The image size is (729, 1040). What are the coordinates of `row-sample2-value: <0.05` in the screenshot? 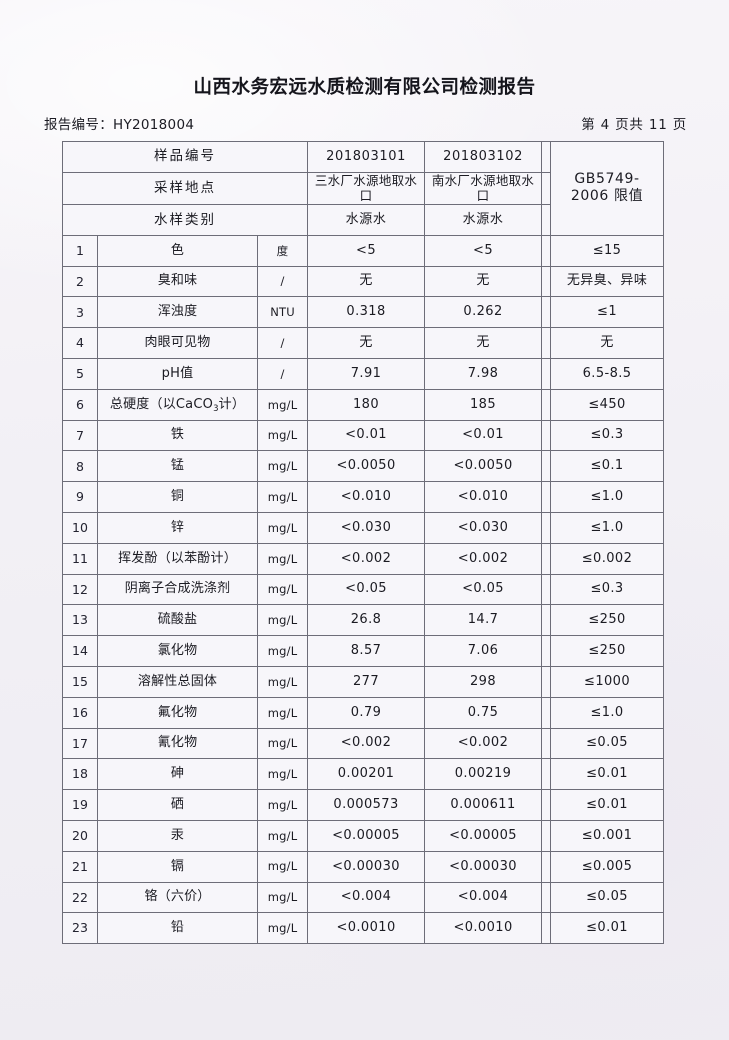 It's located at (483, 589).